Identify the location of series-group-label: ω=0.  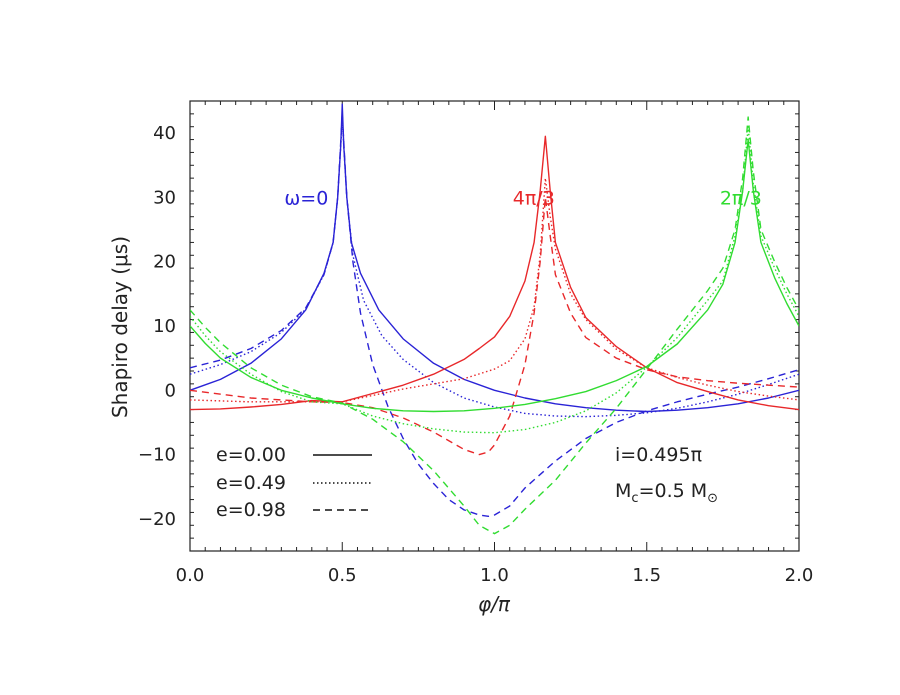
(306, 198).